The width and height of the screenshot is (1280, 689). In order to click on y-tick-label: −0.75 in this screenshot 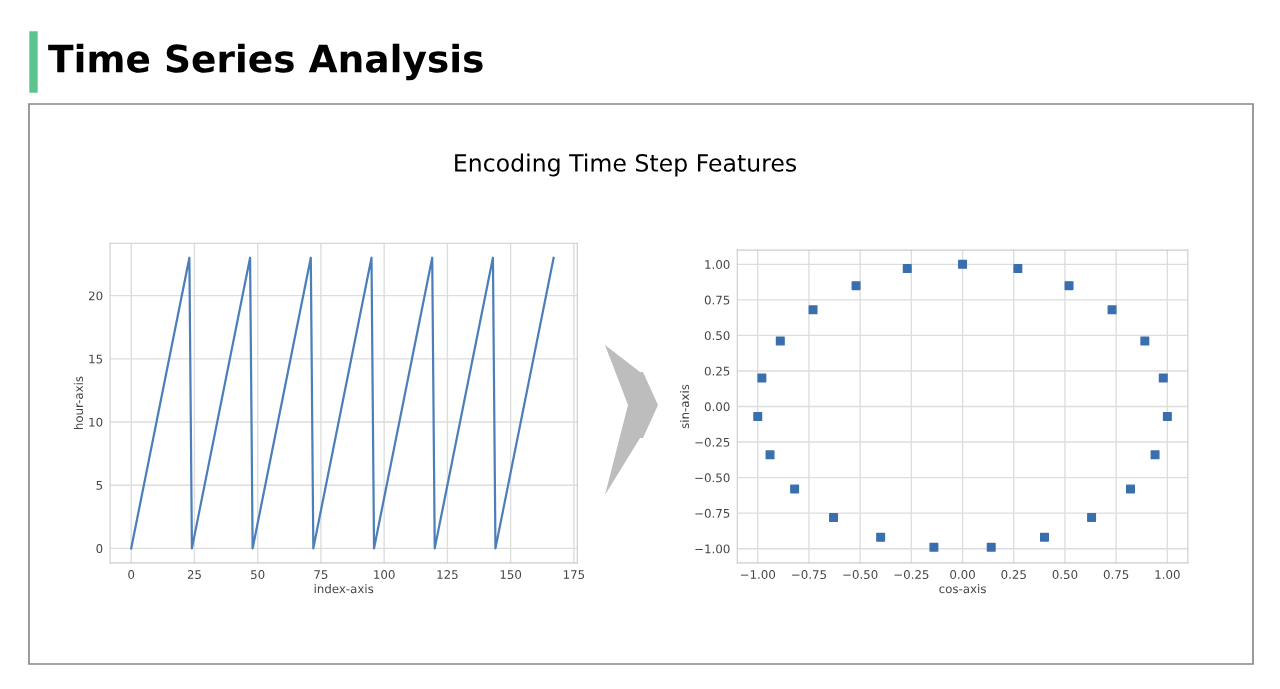, I will do `click(712, 513)`.